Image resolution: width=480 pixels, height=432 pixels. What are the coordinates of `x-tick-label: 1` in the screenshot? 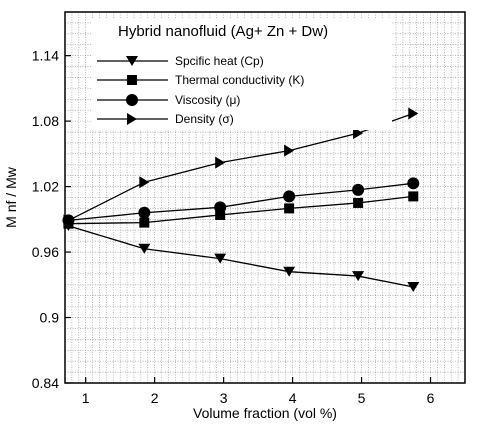 It's located at (86, 398).